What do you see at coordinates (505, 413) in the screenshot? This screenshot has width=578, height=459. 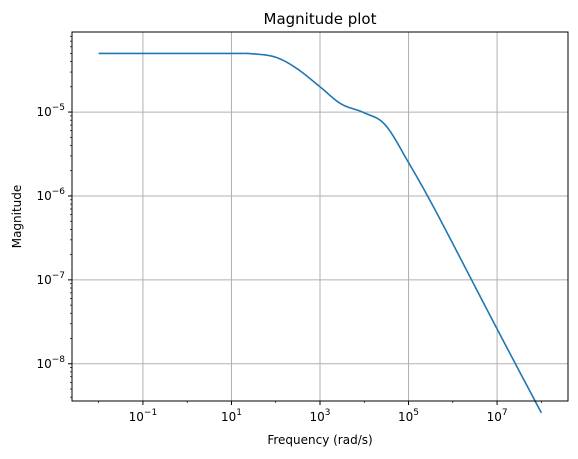 I see `x-tick-label-exponent: 7` at bounding box center [505, 413].